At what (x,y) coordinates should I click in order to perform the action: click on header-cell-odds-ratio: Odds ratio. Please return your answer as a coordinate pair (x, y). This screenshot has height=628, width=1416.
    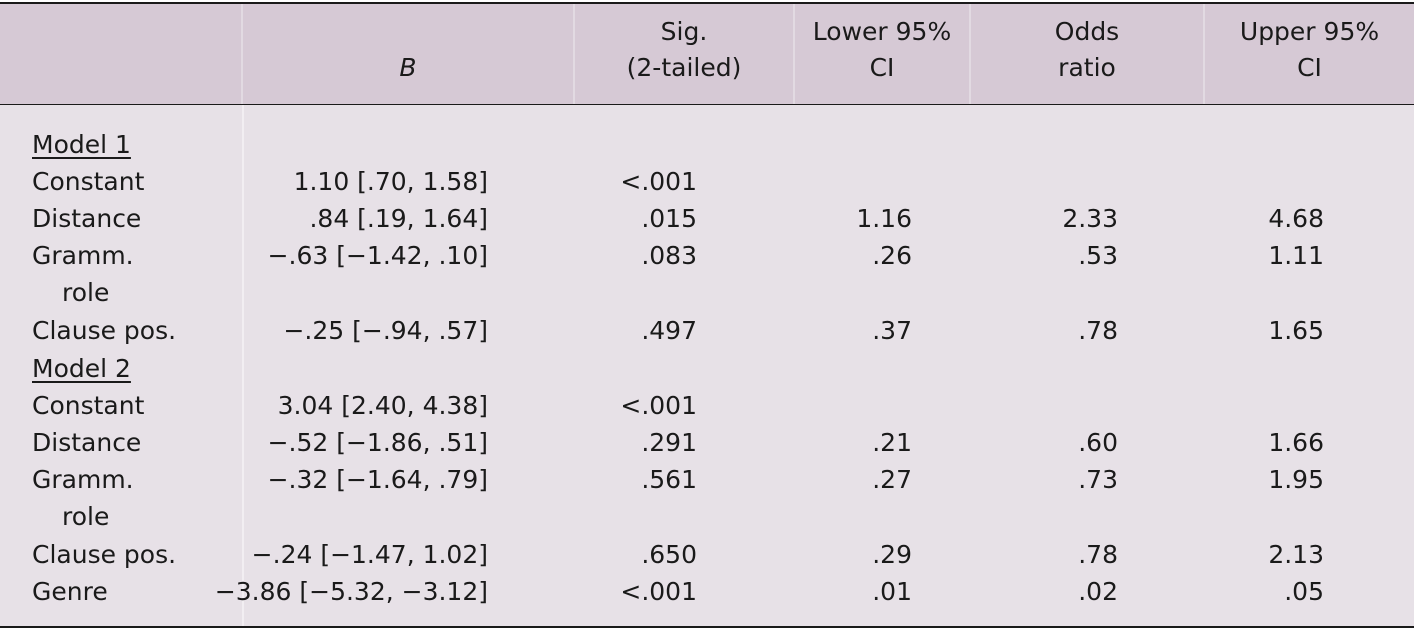
    Looking at the image, I should click on (1088, 54).